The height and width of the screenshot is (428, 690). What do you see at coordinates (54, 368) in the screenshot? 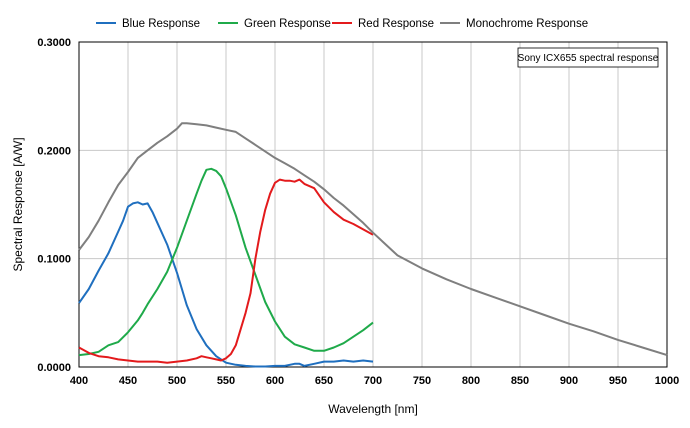
I see `y-tick-label: 0.0000` at bounding box center [54, 368].